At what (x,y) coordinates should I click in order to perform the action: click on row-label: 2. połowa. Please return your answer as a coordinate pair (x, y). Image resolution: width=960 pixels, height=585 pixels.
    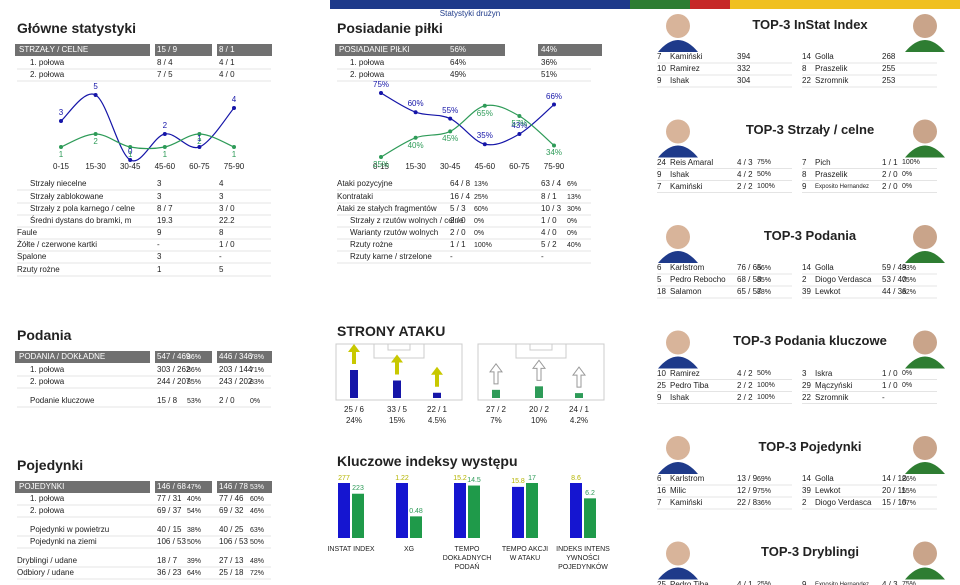
    Looking at the image, I should click on (47, 74).